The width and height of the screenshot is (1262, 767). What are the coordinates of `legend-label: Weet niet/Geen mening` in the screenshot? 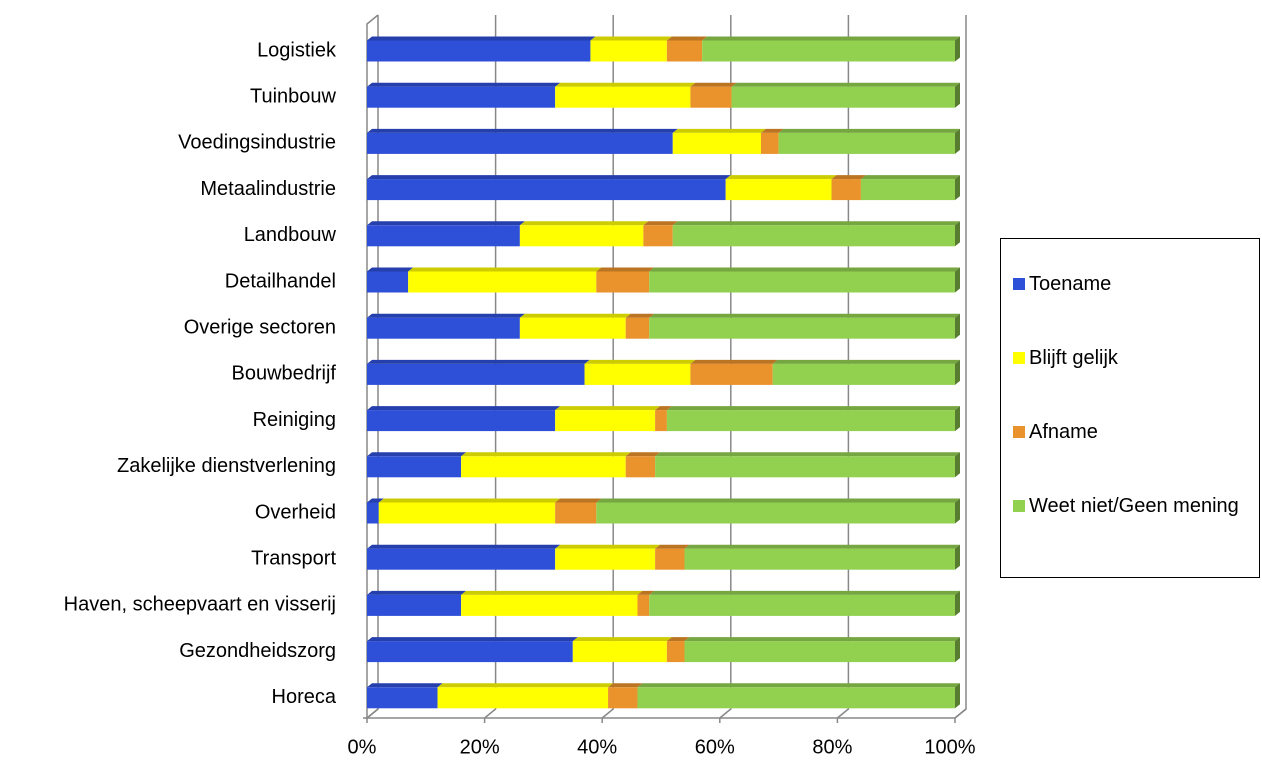 It's located at (1134, 506).